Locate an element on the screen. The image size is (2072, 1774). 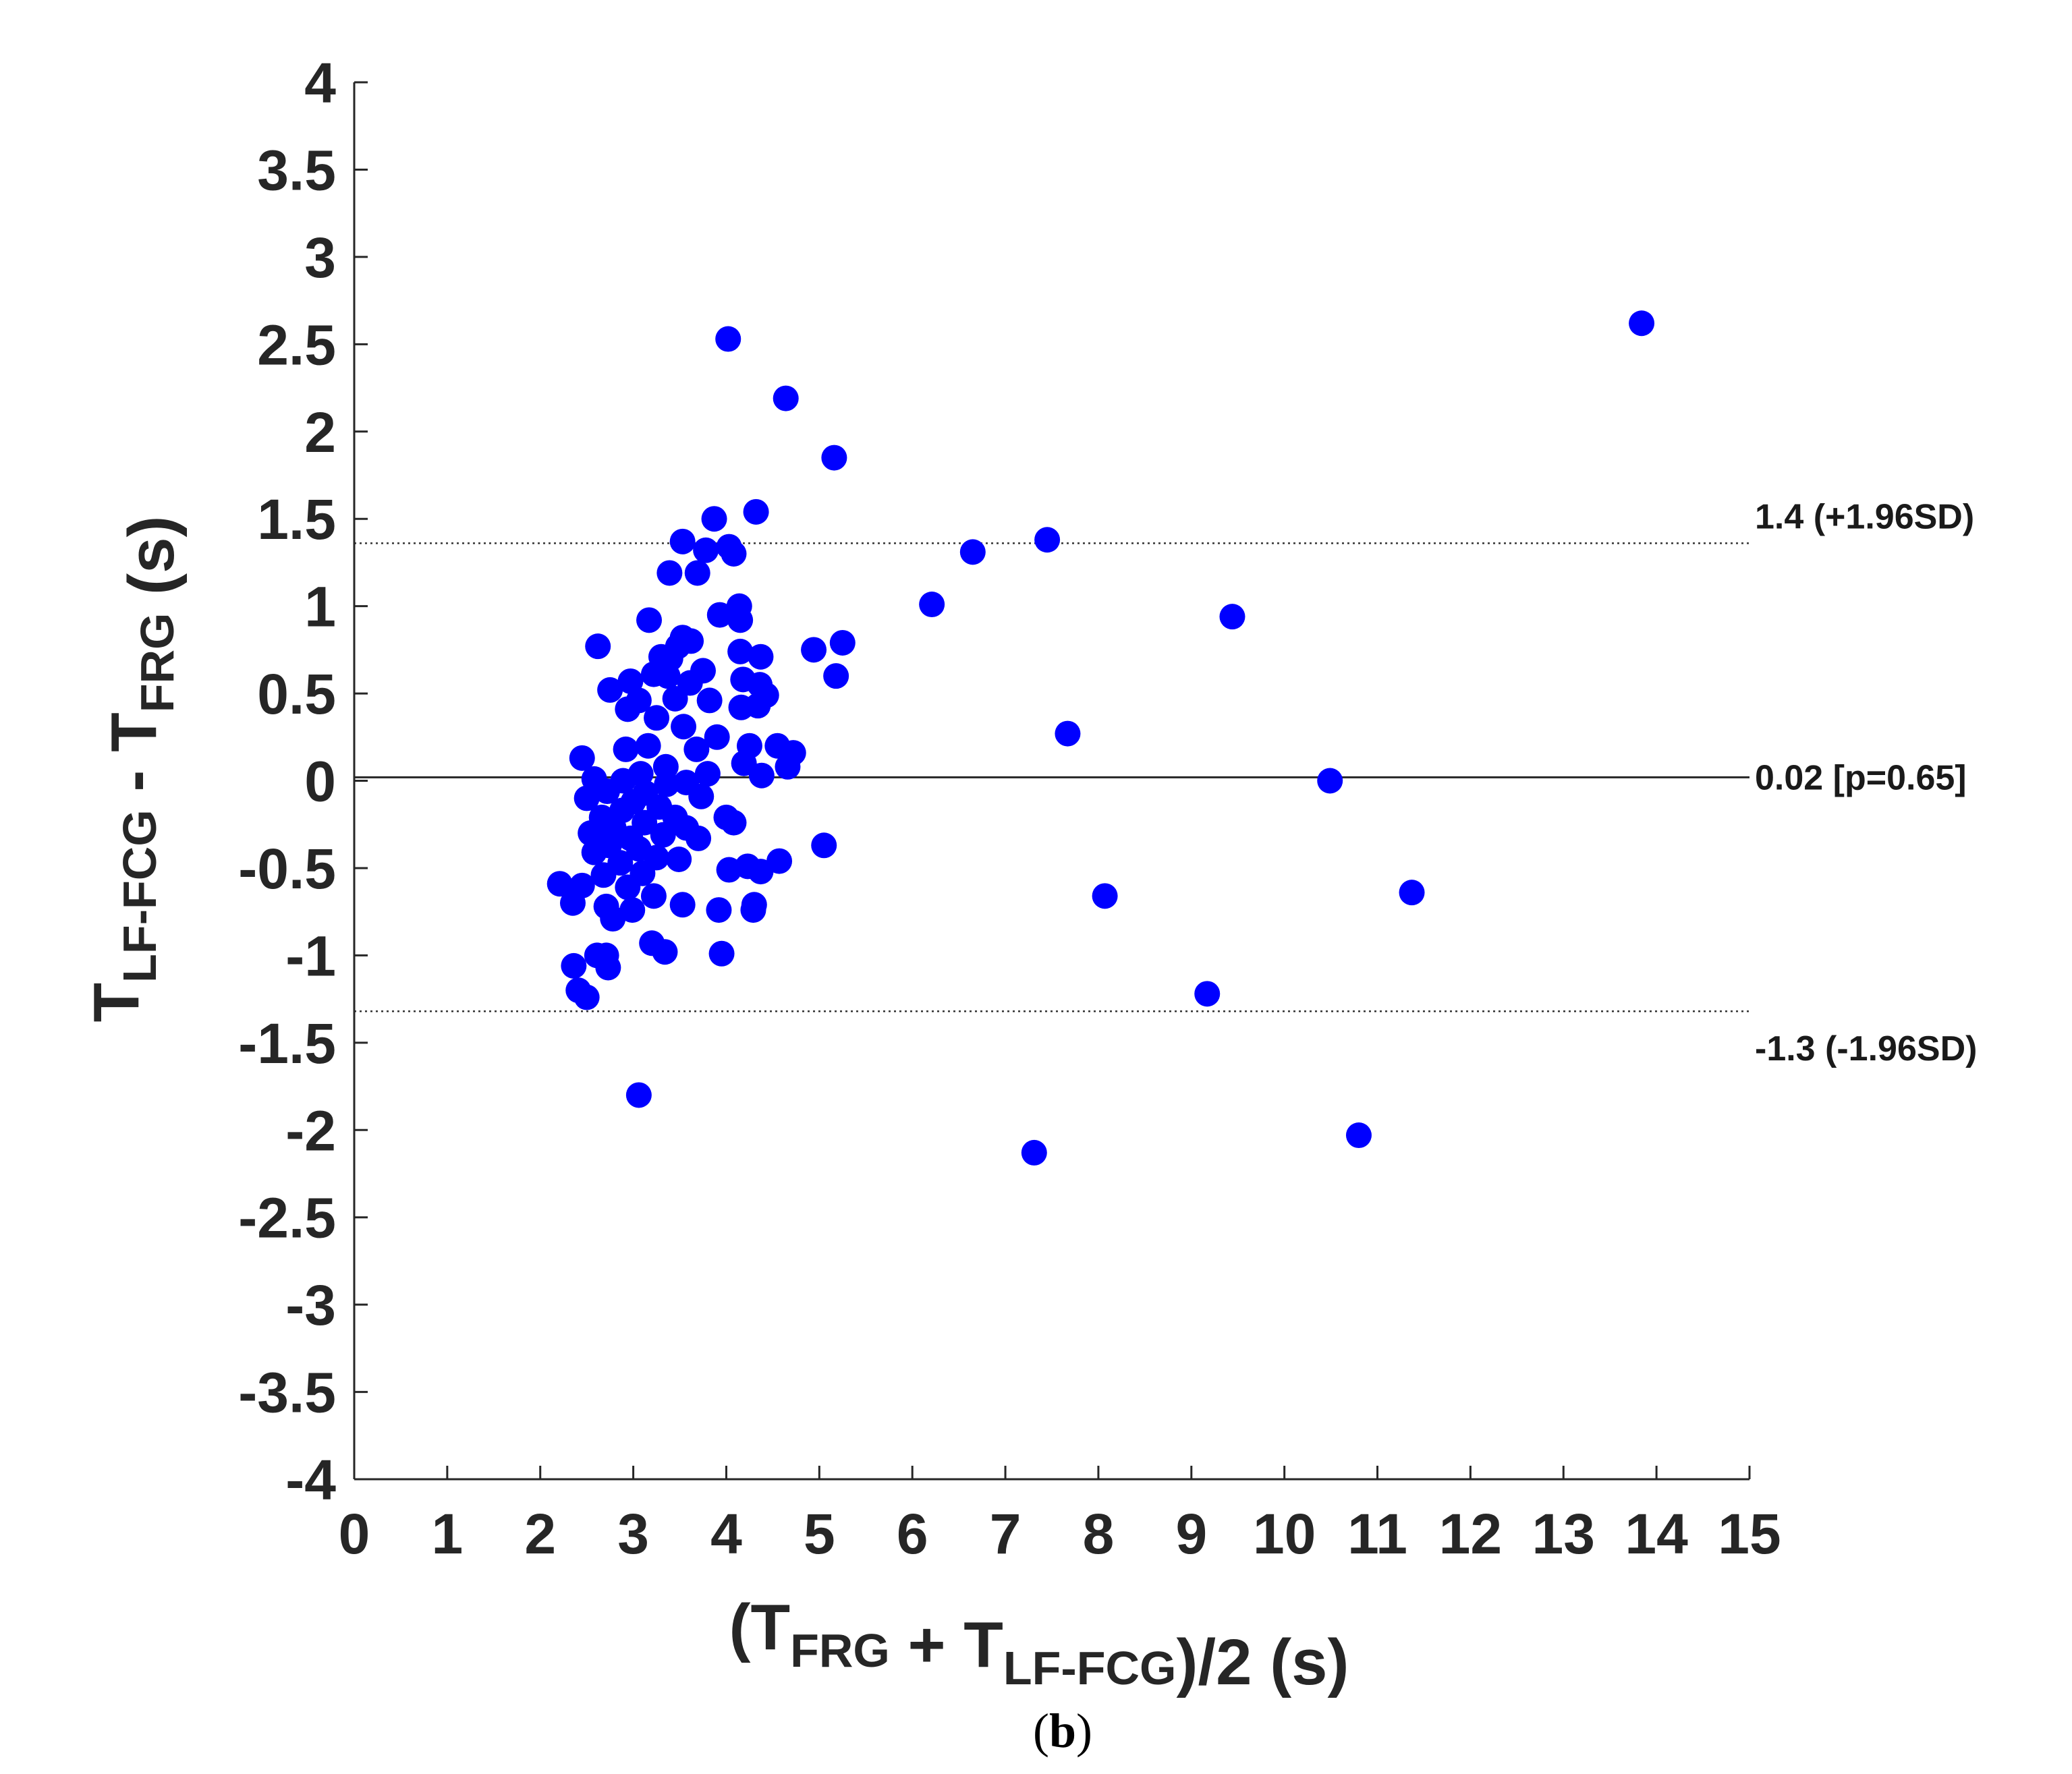
axis-title-text: + T is located at coordinates (946, 1645).